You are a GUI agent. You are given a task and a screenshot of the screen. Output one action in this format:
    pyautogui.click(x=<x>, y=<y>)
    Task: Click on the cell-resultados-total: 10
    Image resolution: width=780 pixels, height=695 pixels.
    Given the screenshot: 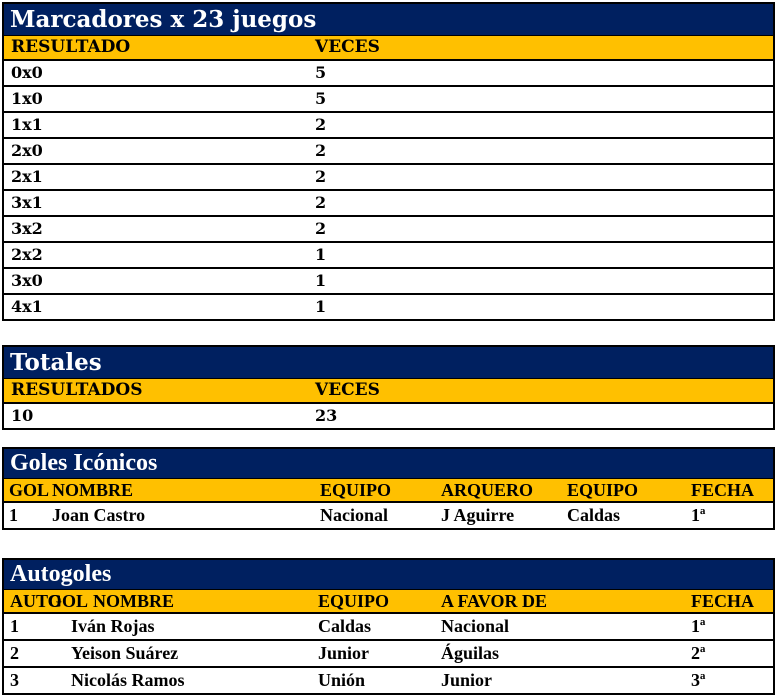 What is the action you would take?
    pyautogui.click(x=22, y=415)
    